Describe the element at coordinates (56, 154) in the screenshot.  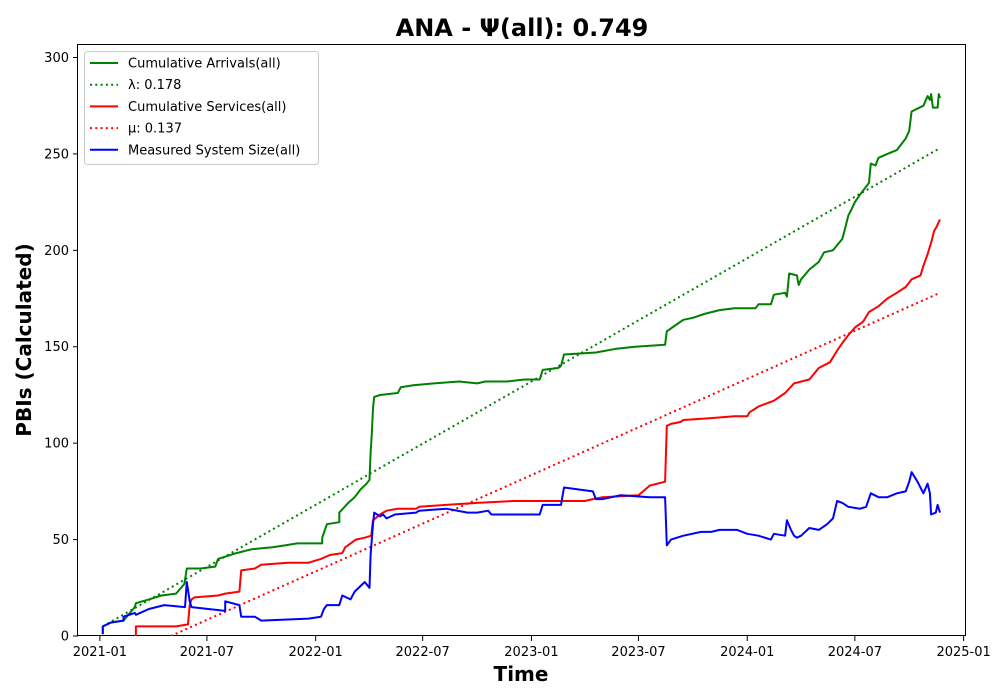
I see `y-tick-label: 250` at that location.